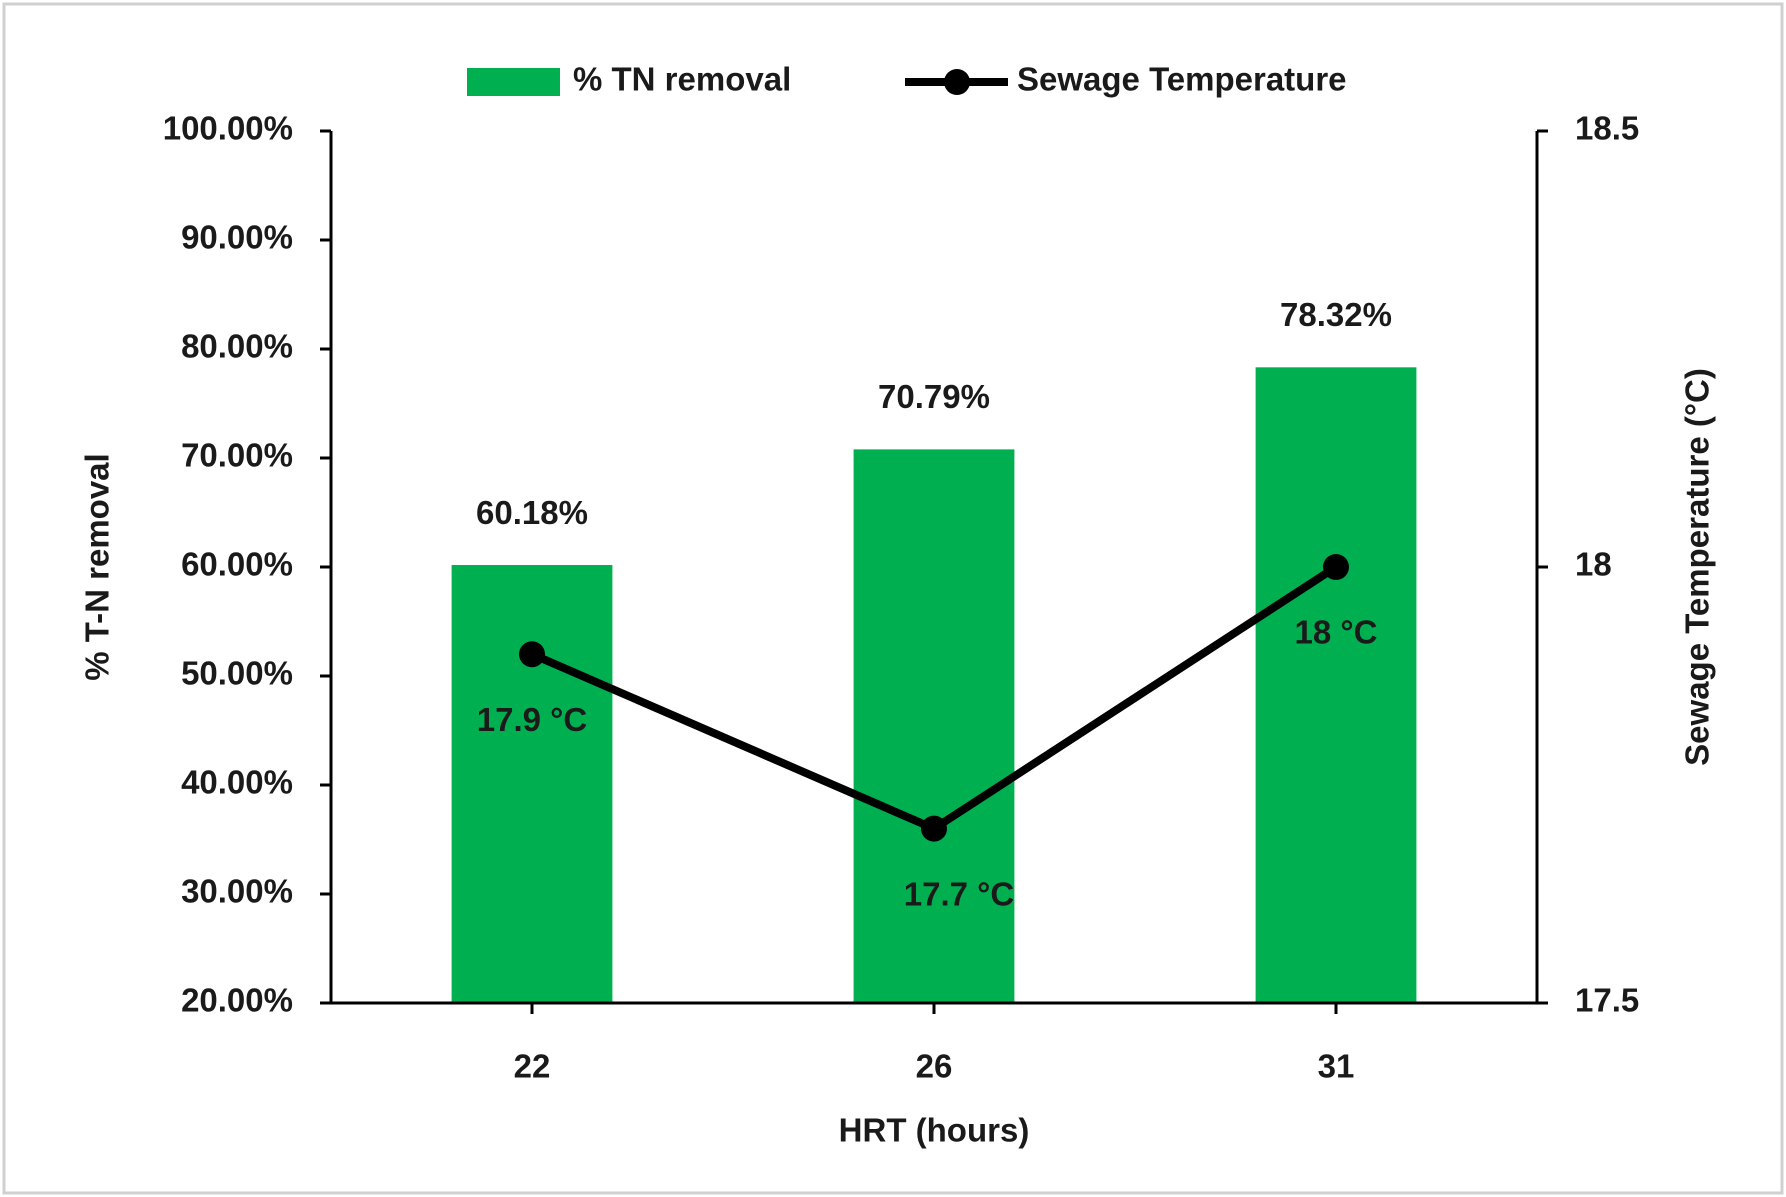 This screenshot has height=1197, width=1786. Describe the element at coordinates (237, 346) in the screenshot. I see `y-tick-label: 80.00%` at that location.